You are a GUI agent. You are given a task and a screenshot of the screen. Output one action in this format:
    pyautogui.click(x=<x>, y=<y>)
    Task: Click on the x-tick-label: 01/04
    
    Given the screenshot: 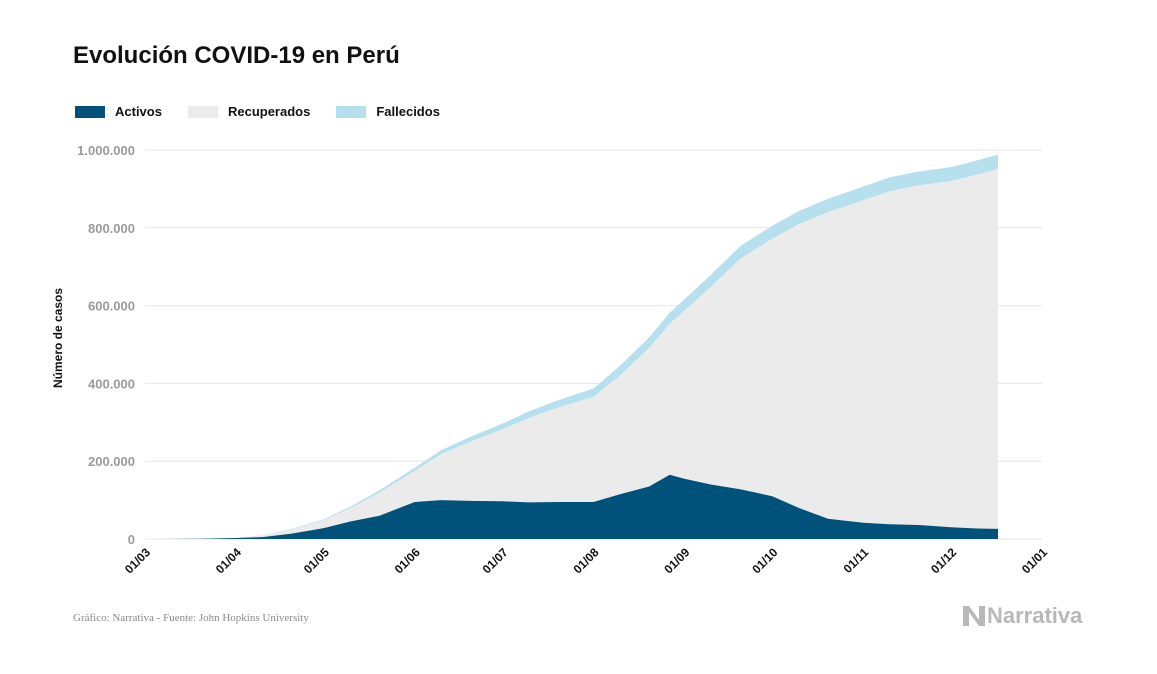 What is the action you would take?
    pyautogui.click(x=228, y=560)
    